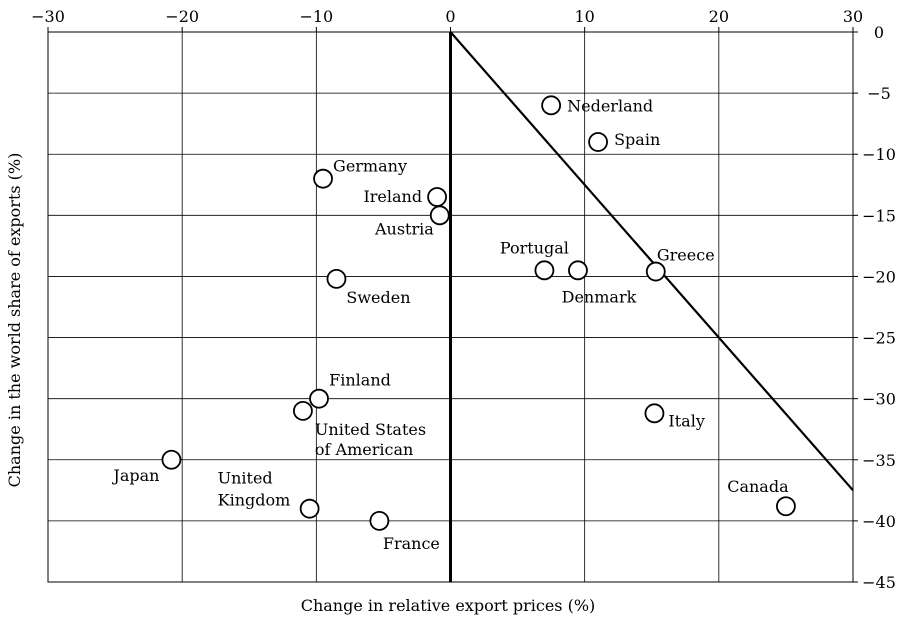 This screenshot has height=619, width=905. I want to click on y-tick-label: −15, so click(879, 215).